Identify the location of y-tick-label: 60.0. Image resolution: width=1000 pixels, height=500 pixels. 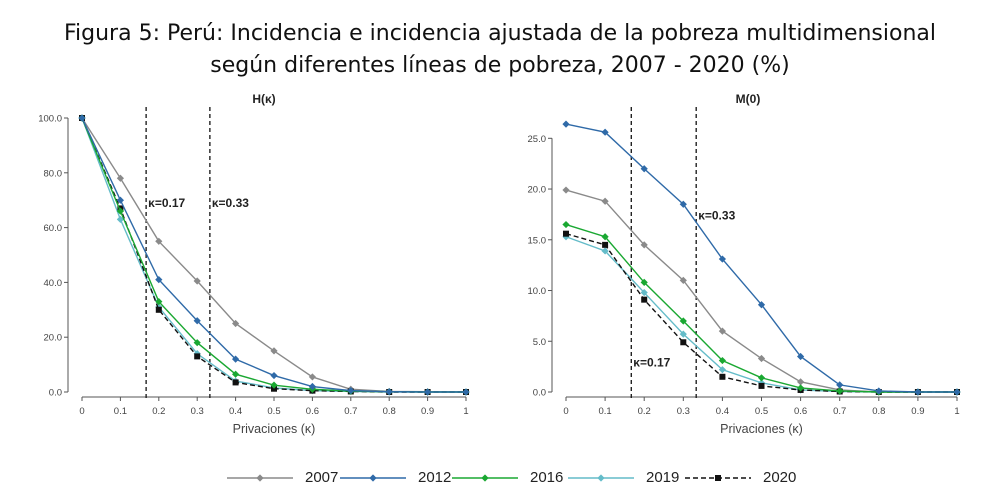
(53, 228).